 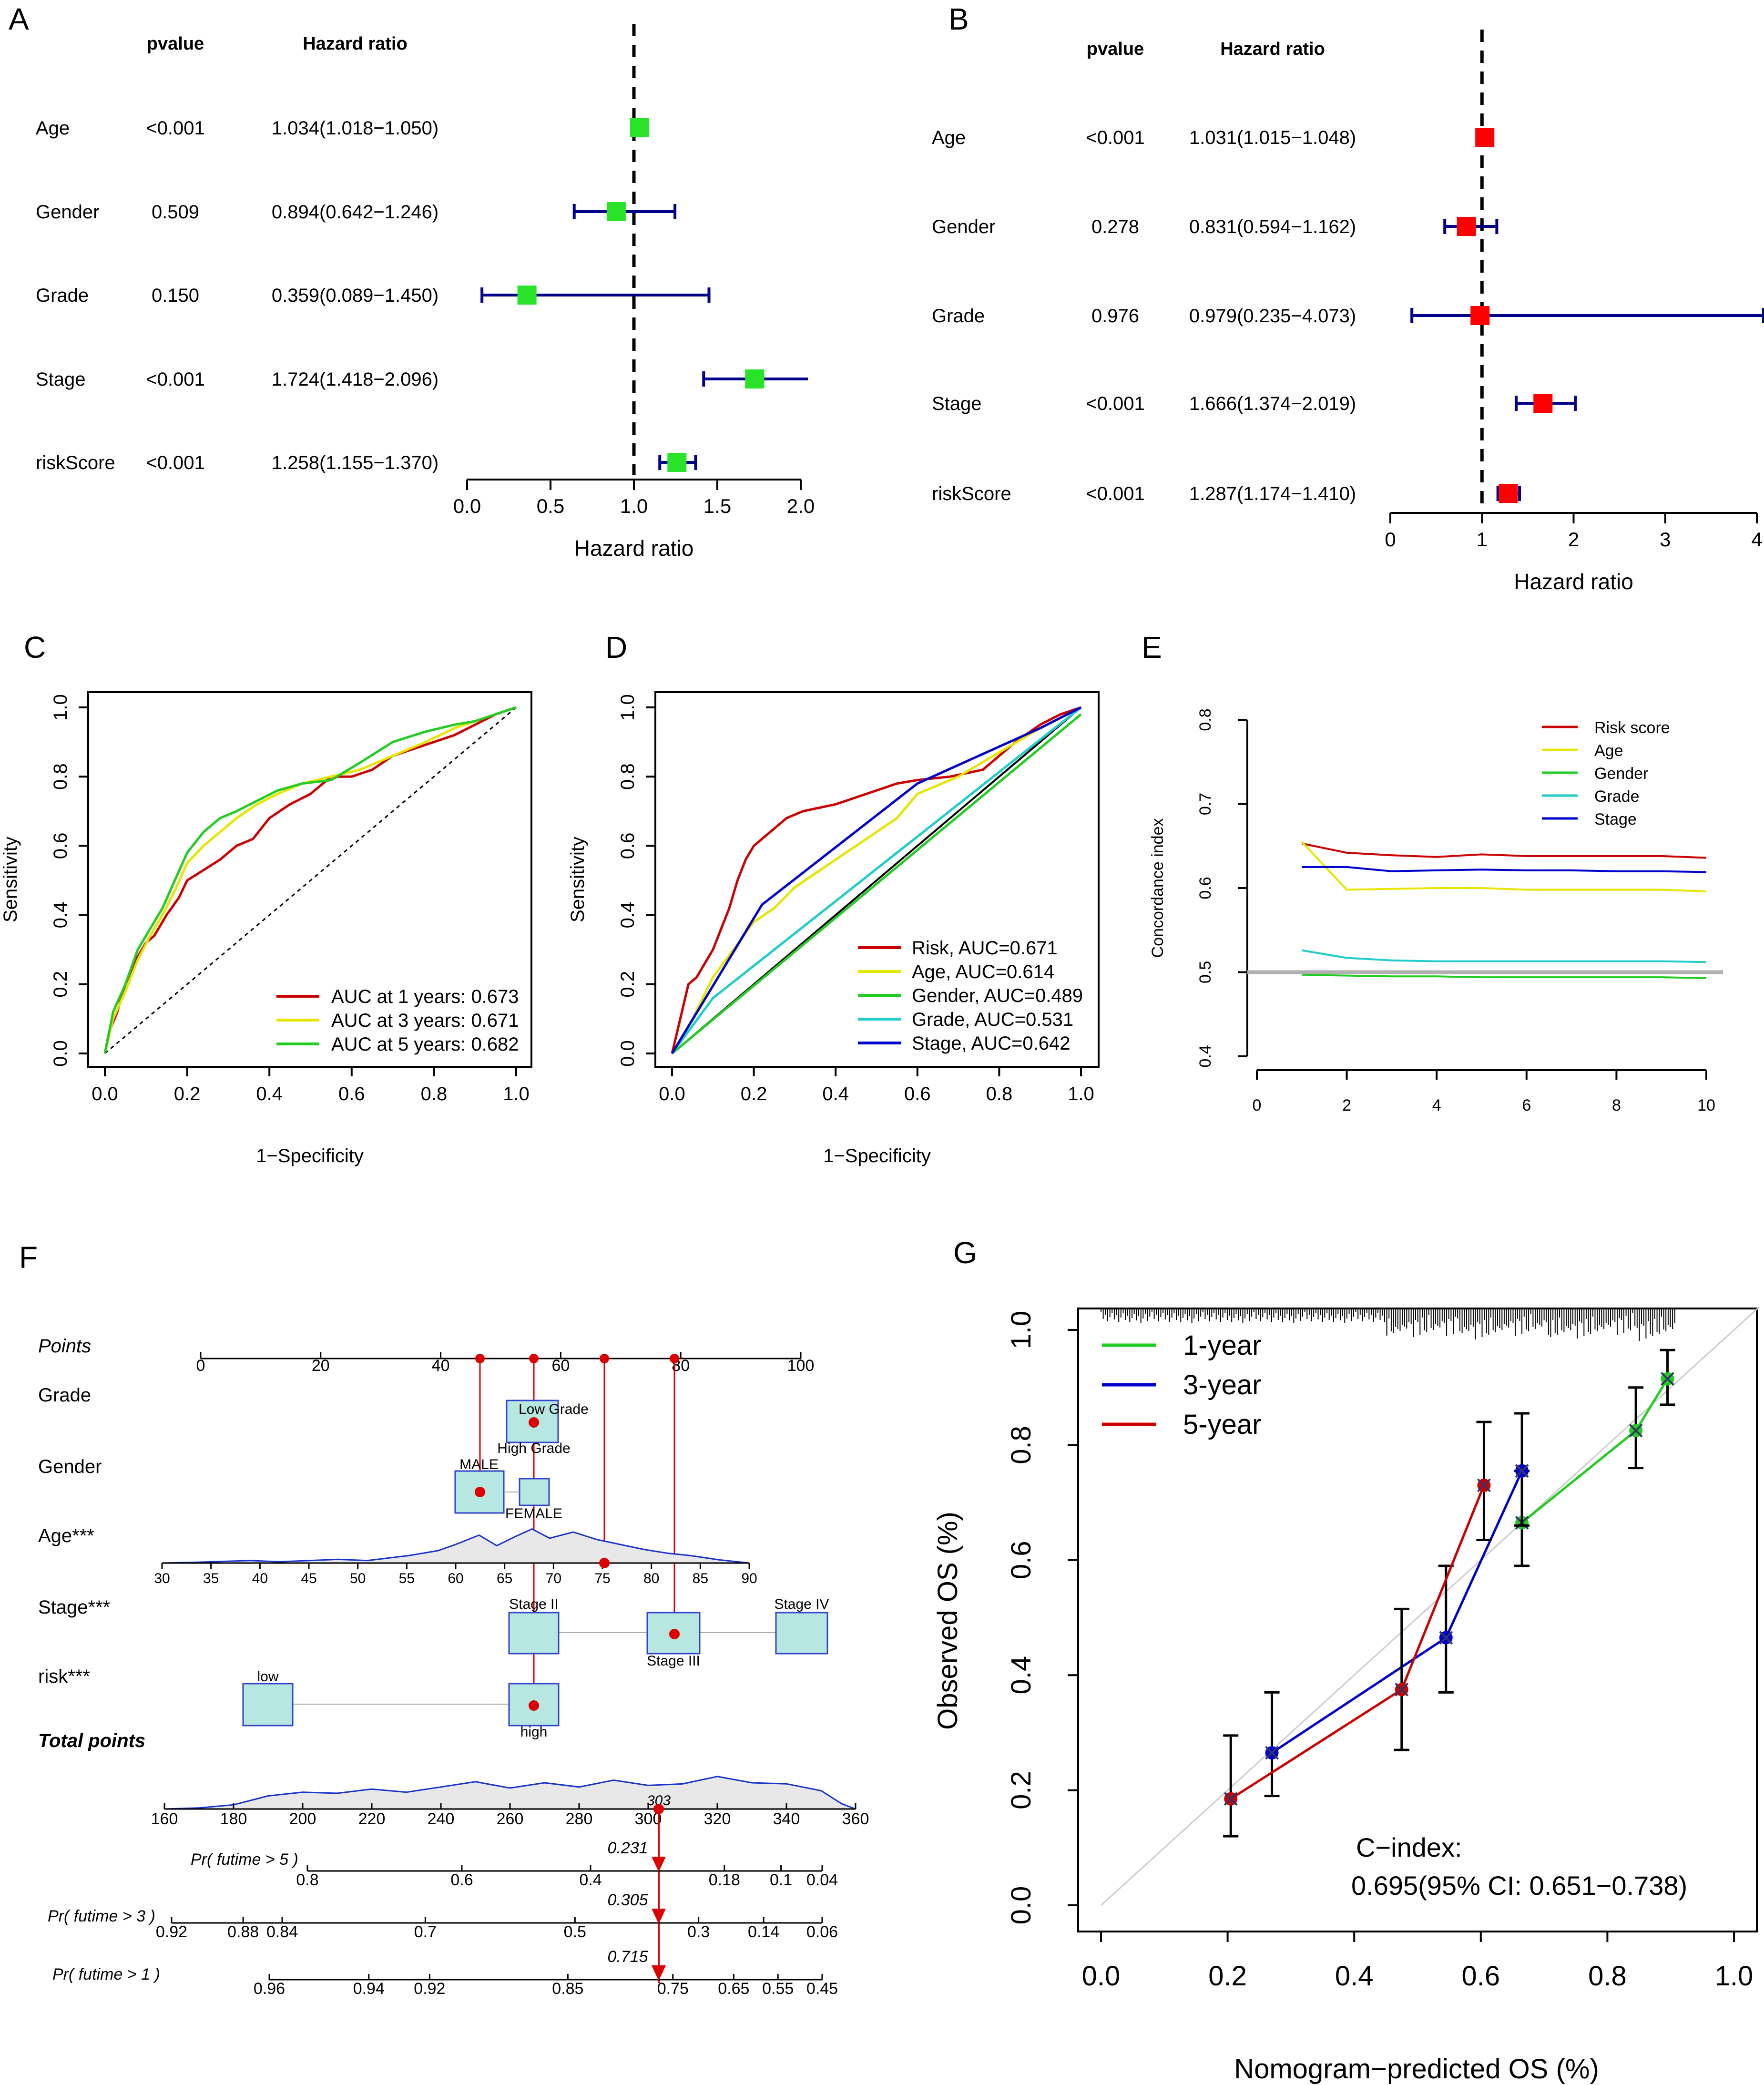 I want to click on forest-a-row-pvalue: 0.150, so click(x=175, y=295).